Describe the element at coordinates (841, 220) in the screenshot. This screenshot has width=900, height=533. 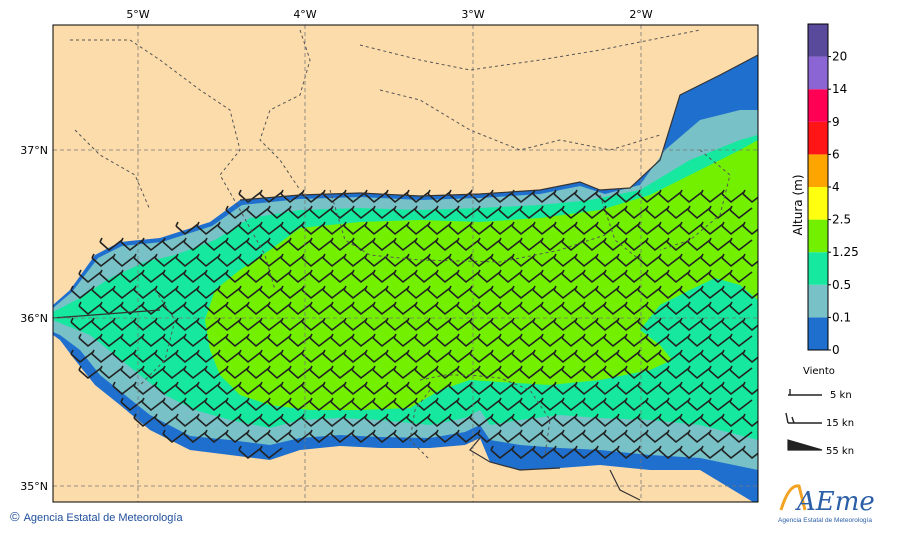
I see `colorbar-tick-label: 2.5` at that location.